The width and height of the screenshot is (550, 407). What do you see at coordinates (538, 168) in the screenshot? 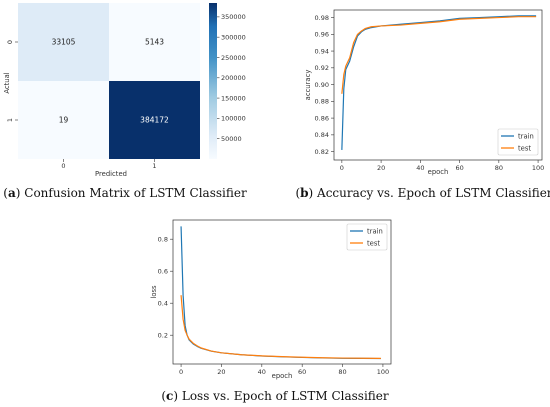
I see `accuracy-x-tick-label: 100` at bounding box center [538, 168].